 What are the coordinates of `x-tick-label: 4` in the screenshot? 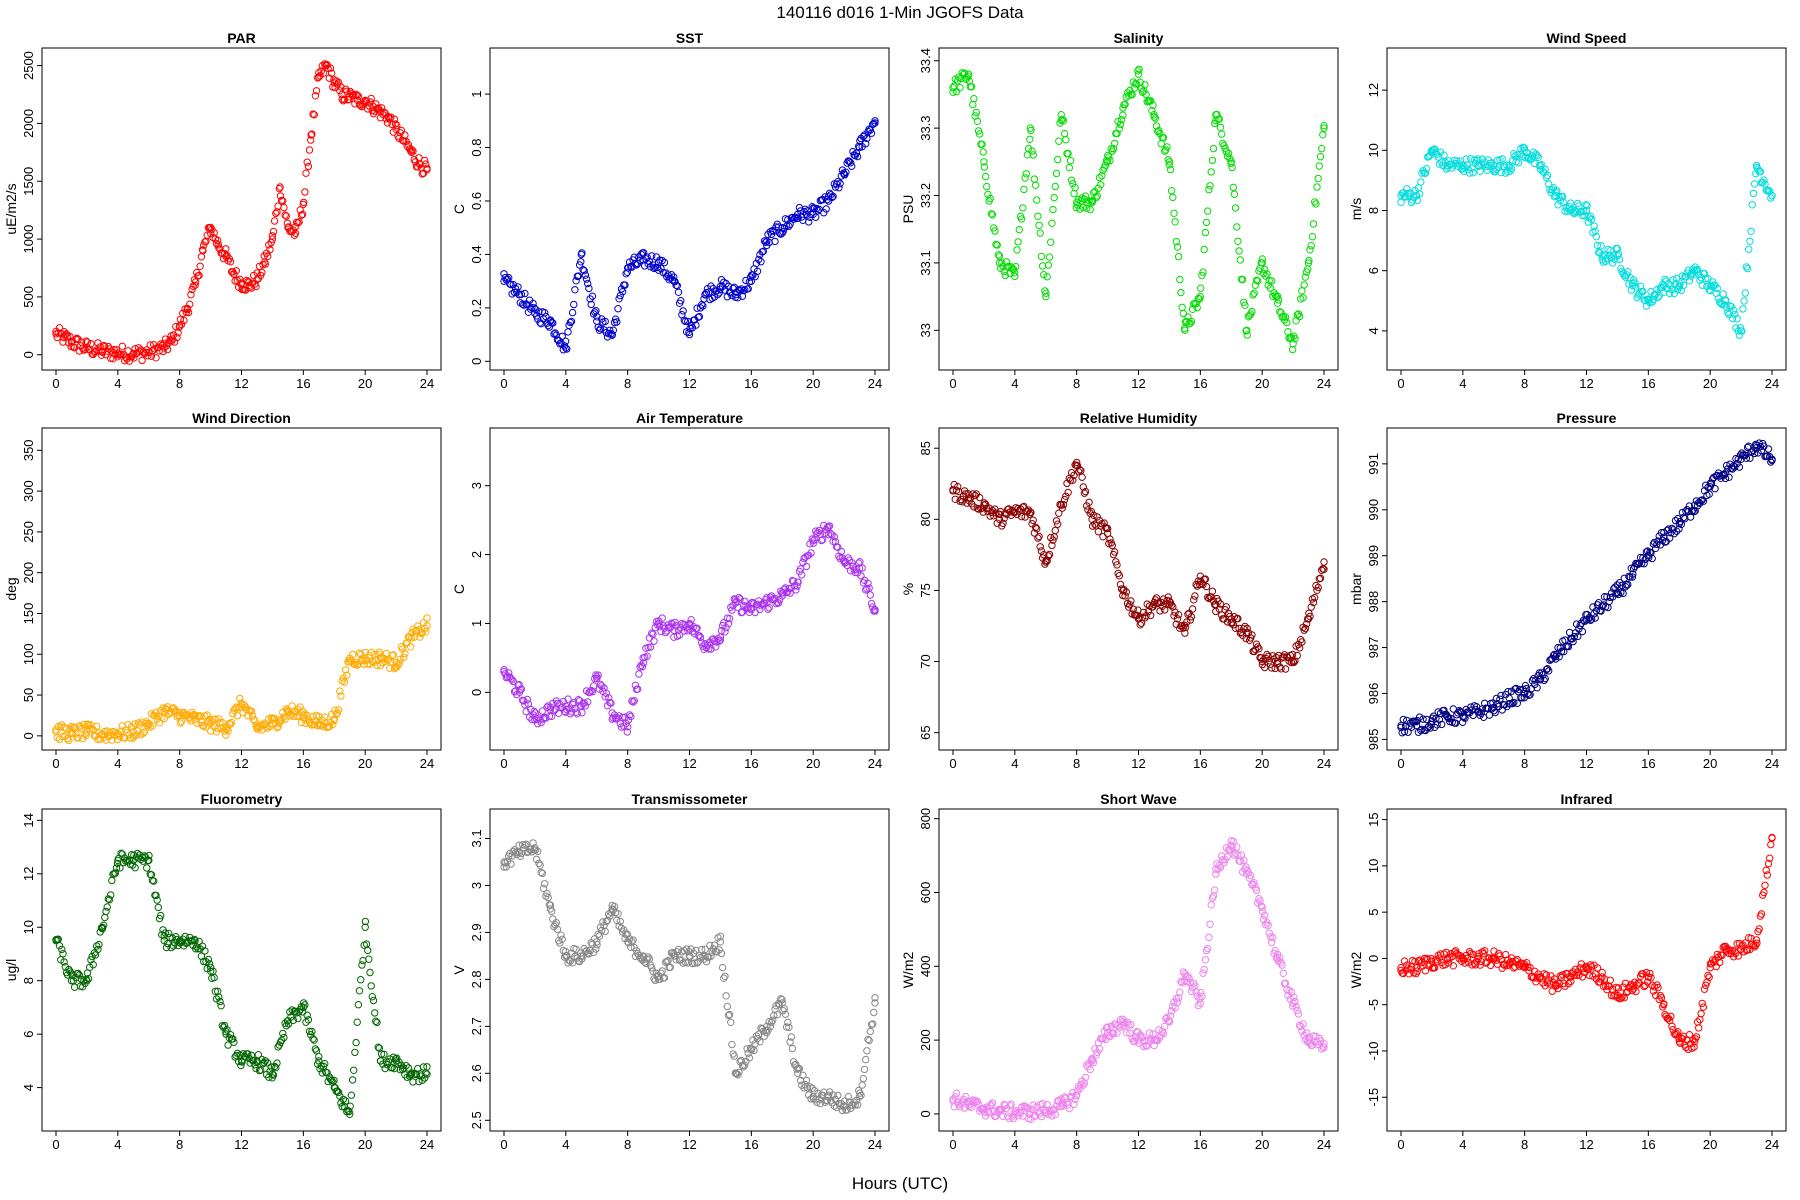 It's located at (565, 763).